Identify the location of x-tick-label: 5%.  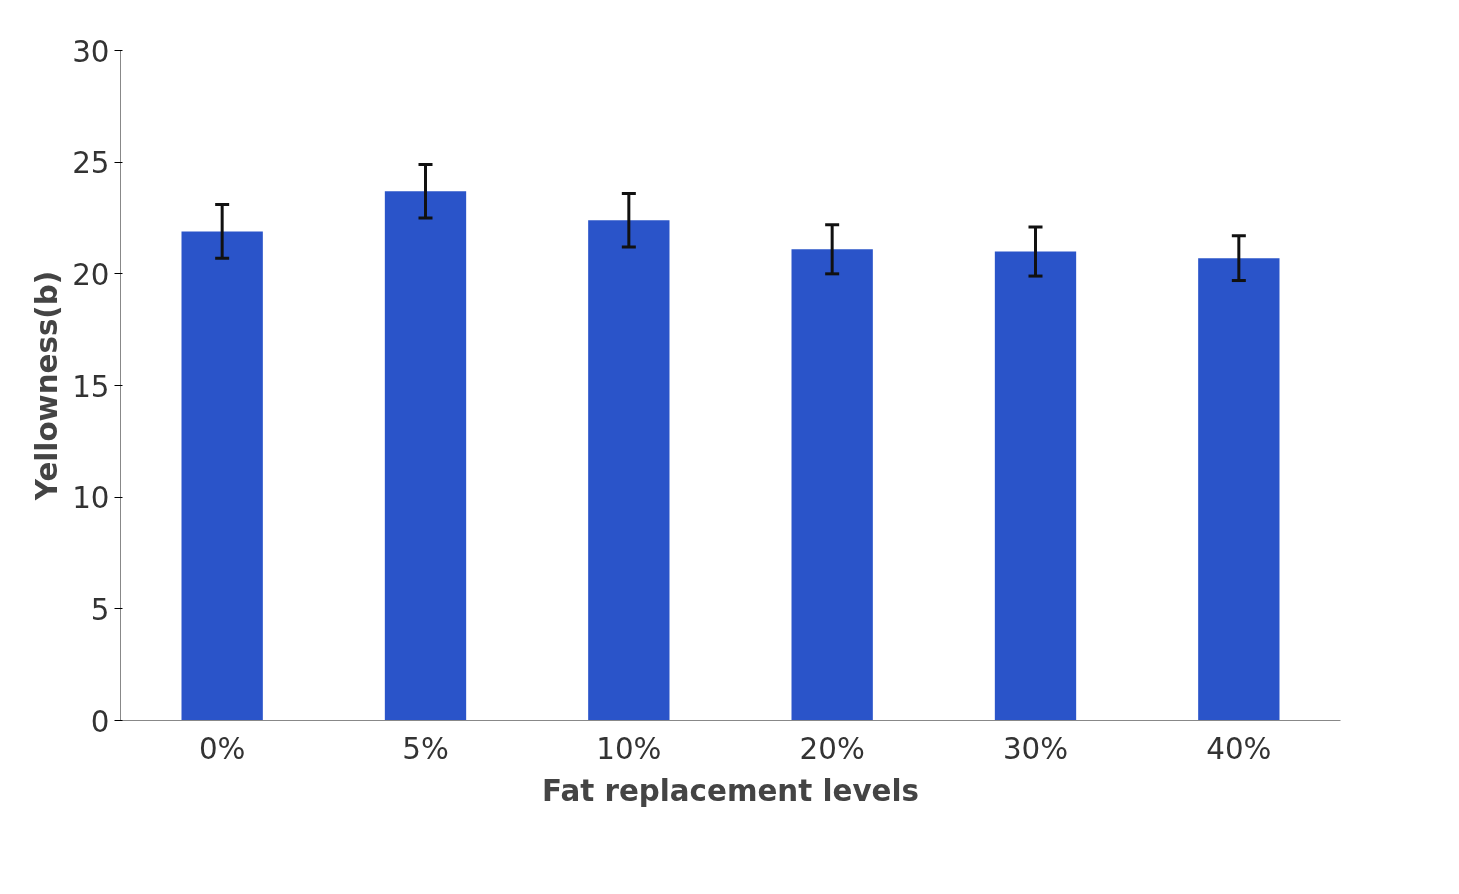
(425, 748).